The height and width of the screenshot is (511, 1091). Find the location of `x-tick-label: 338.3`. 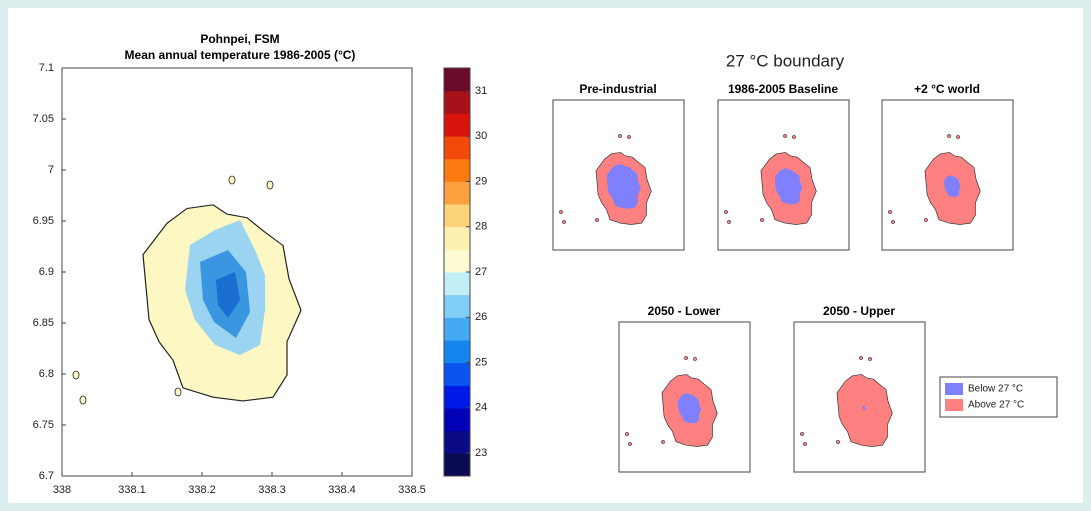

x-tick-label: 338.3 is located at coordinates (272, 490).